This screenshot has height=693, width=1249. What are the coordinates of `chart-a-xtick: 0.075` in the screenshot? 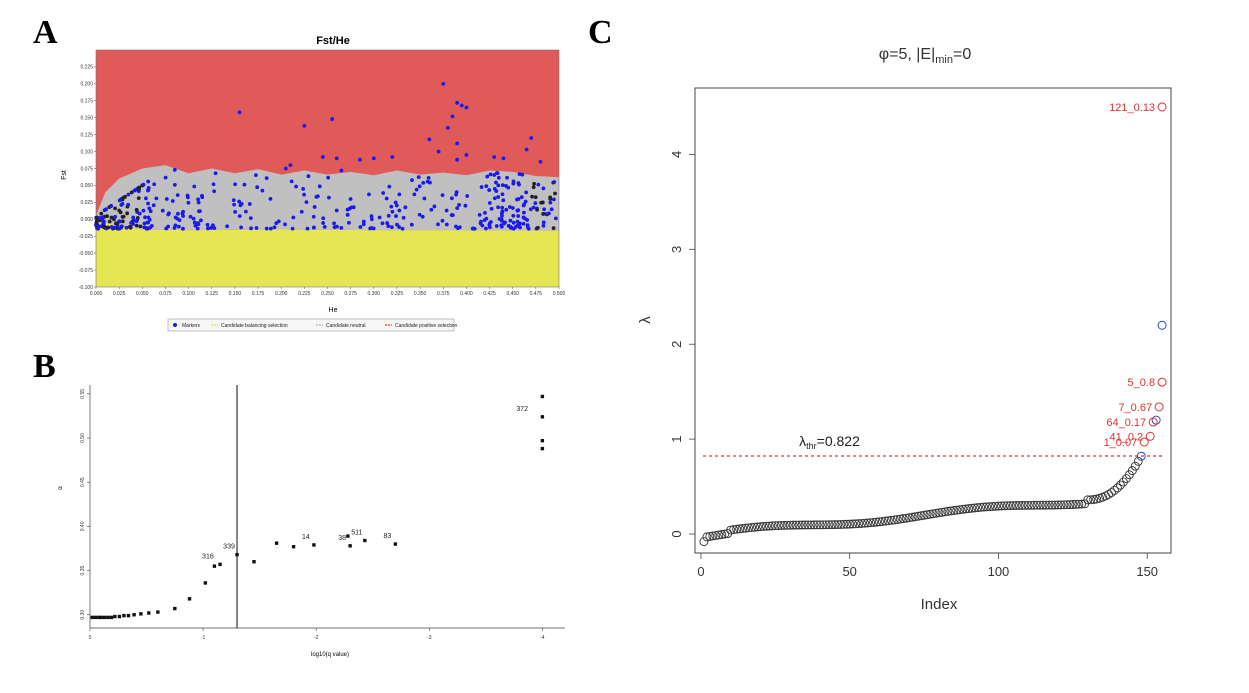 It's located at (165, 294).